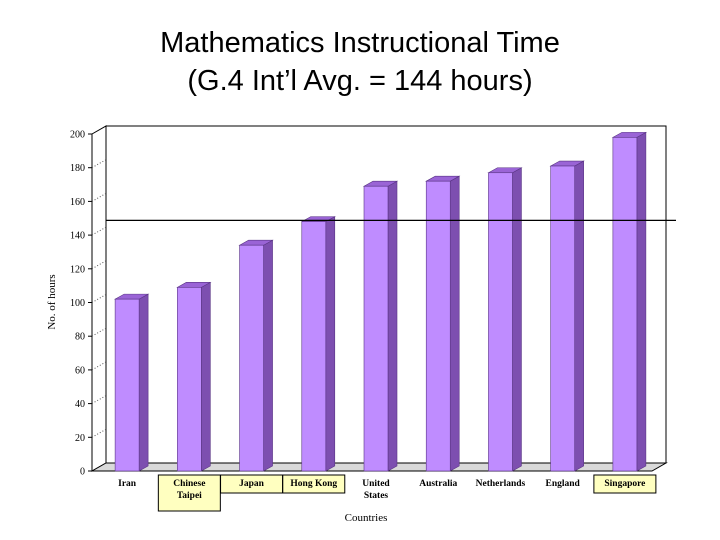 The height and width of the screenshot is (540, 720). Describe the element at coordinates (99, 298) in the screenshot. I see `plot-side-wall` at that location.